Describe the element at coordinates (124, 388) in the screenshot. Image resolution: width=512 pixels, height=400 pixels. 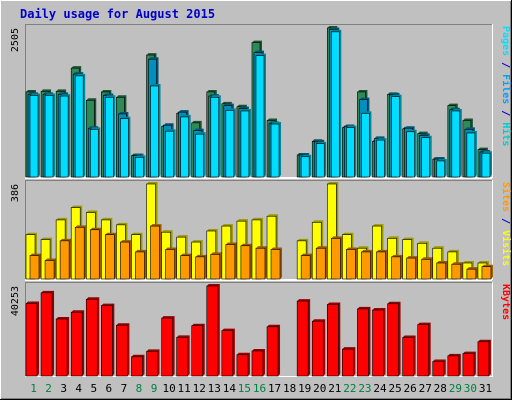
I see `day-label-7: 7` at that location.